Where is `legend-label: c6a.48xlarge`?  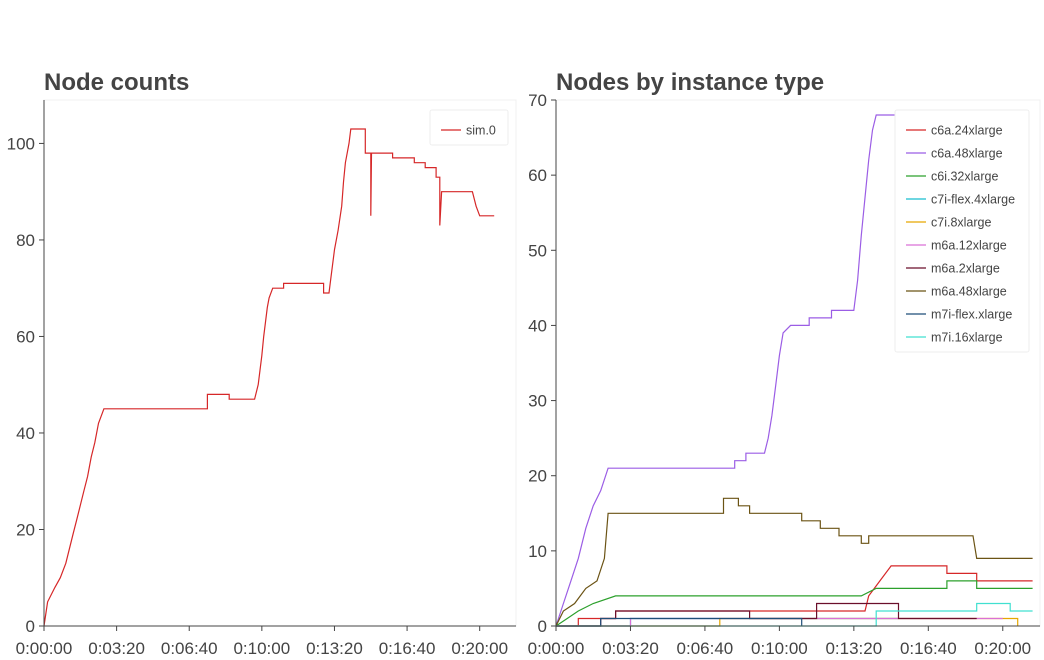
legend-label: c6a.48xlarge is located at coordinates (967, 154).